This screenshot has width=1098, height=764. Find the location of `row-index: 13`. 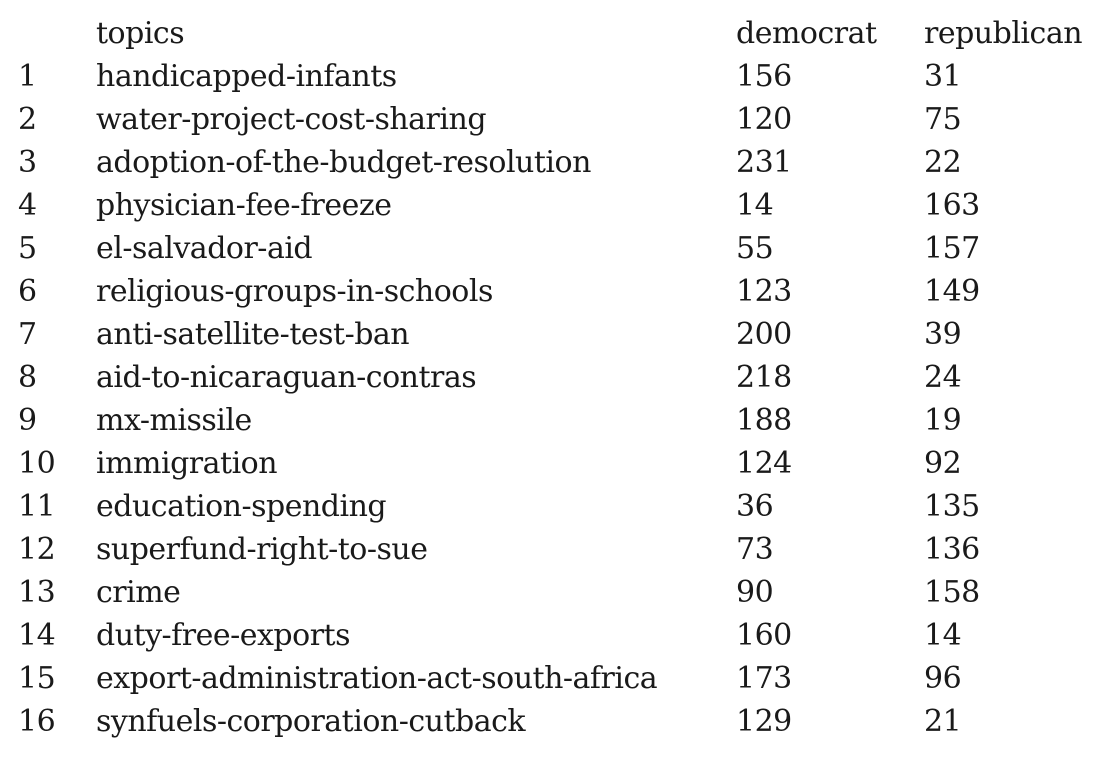

row-index: 13 is located at coordinates (37, 592).